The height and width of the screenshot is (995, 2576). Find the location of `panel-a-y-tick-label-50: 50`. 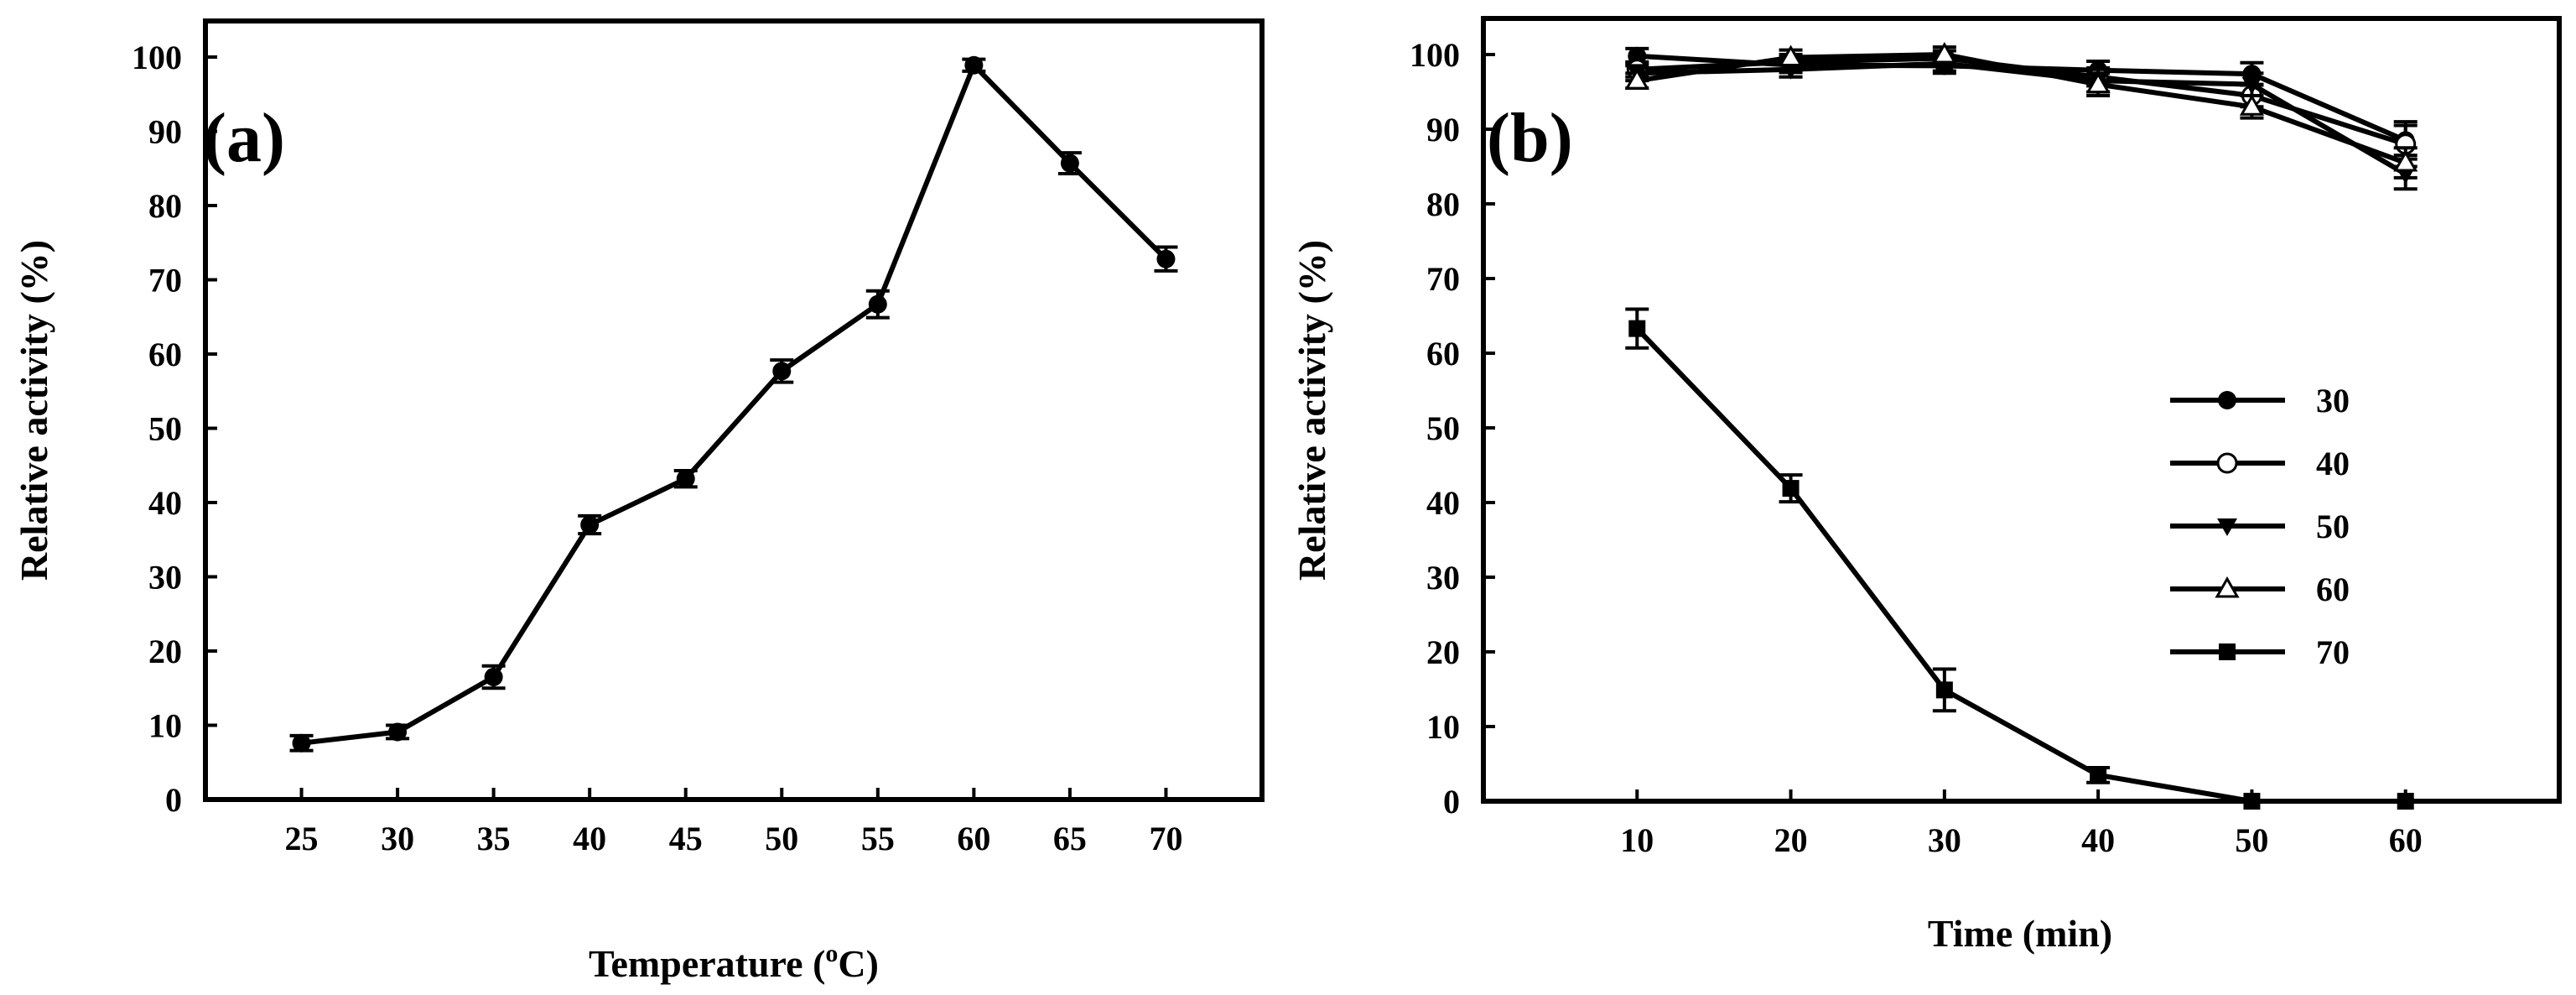

panel-a-y-tick-label-50: 50 is located at coordinates (165, 429).